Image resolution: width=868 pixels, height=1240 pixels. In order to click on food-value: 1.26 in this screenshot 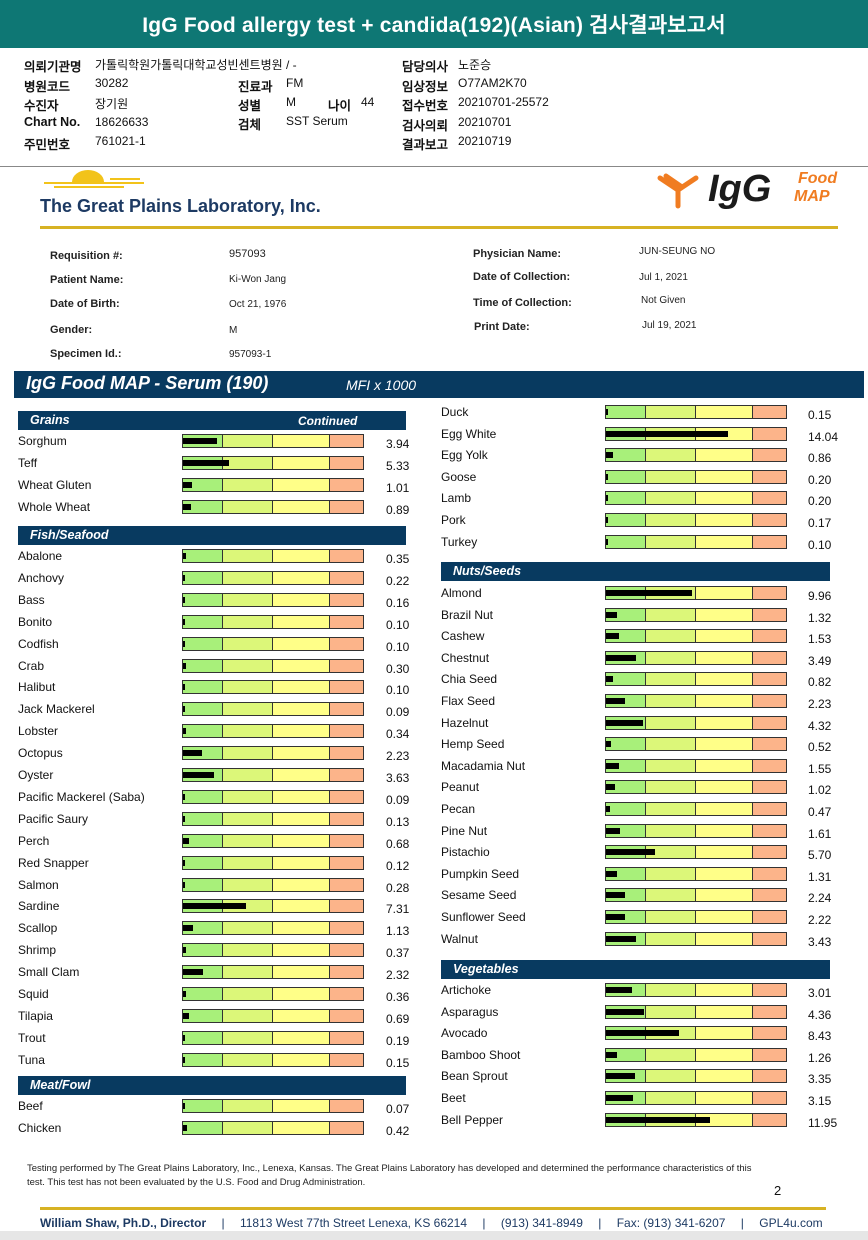, I will do `click(820, 1057)`.